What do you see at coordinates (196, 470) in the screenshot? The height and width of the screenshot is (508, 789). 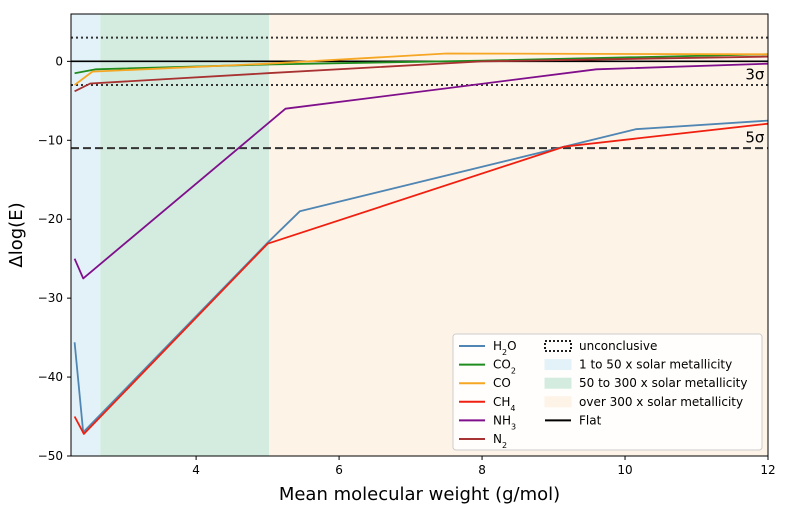 I see `x-tick-label: 4` at bounding box center [196, 470].